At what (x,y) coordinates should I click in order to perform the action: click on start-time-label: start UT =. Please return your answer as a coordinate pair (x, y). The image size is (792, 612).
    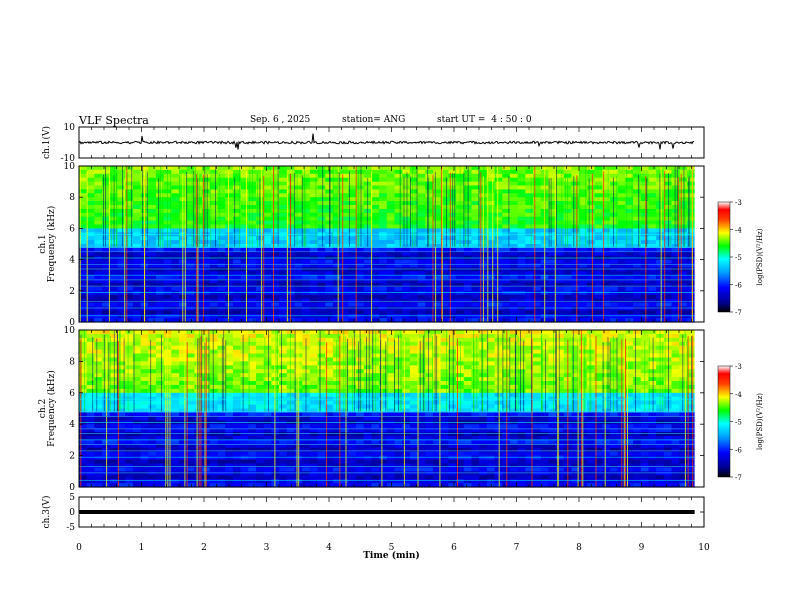
    Looking at the image, I should click on (461, 120).